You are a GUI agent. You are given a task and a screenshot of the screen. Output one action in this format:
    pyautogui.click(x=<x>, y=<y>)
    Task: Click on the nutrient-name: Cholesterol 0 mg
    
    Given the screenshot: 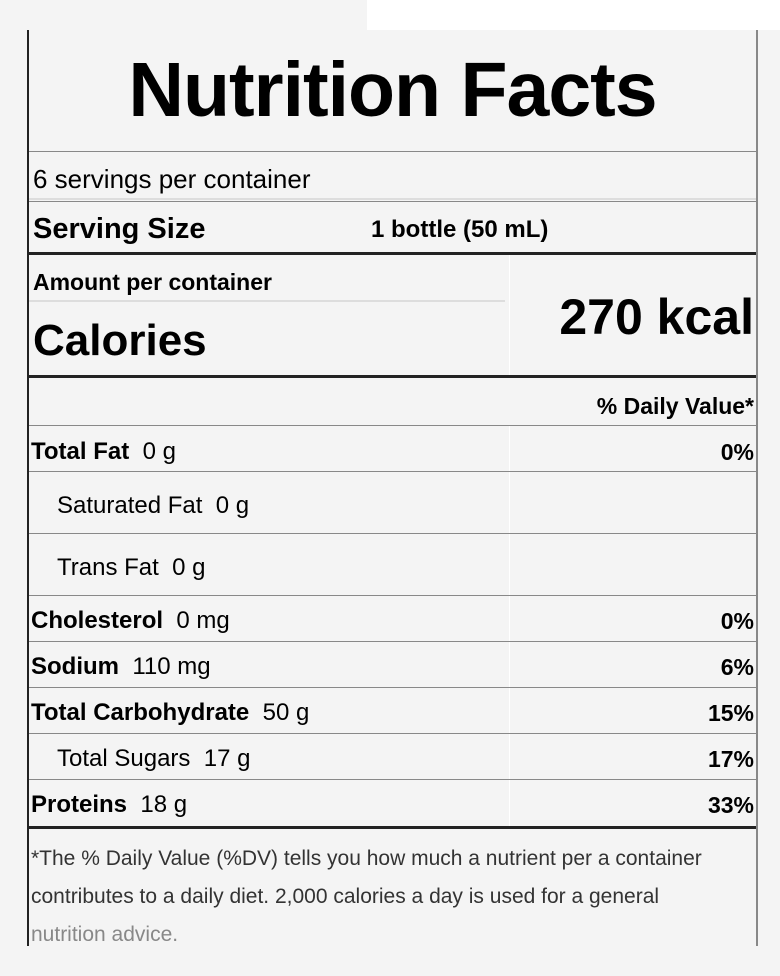 What is the action you would take?
    pyautogui.click(x=130, y=620)
    